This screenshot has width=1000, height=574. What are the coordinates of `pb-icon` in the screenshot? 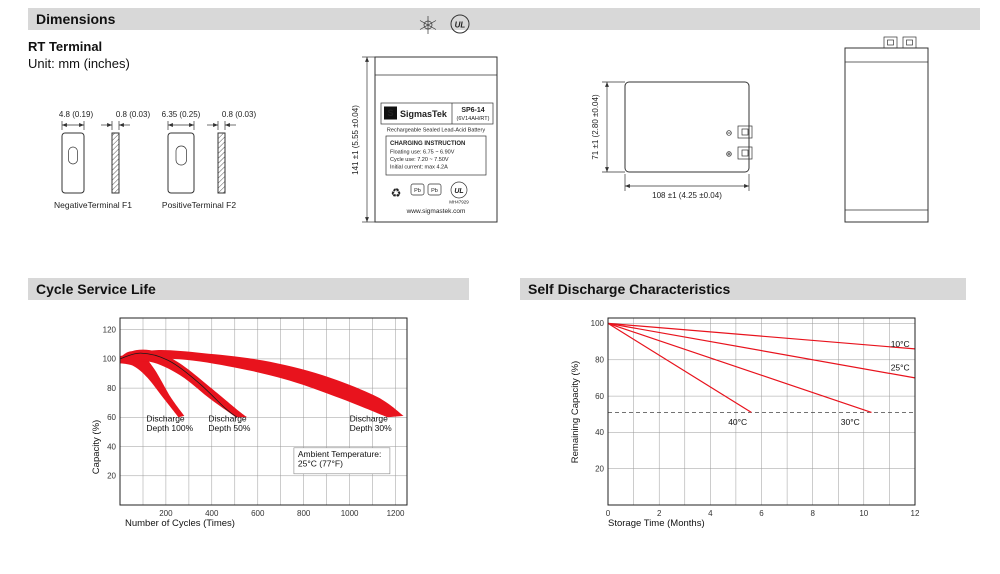 It's located at (417, 189).